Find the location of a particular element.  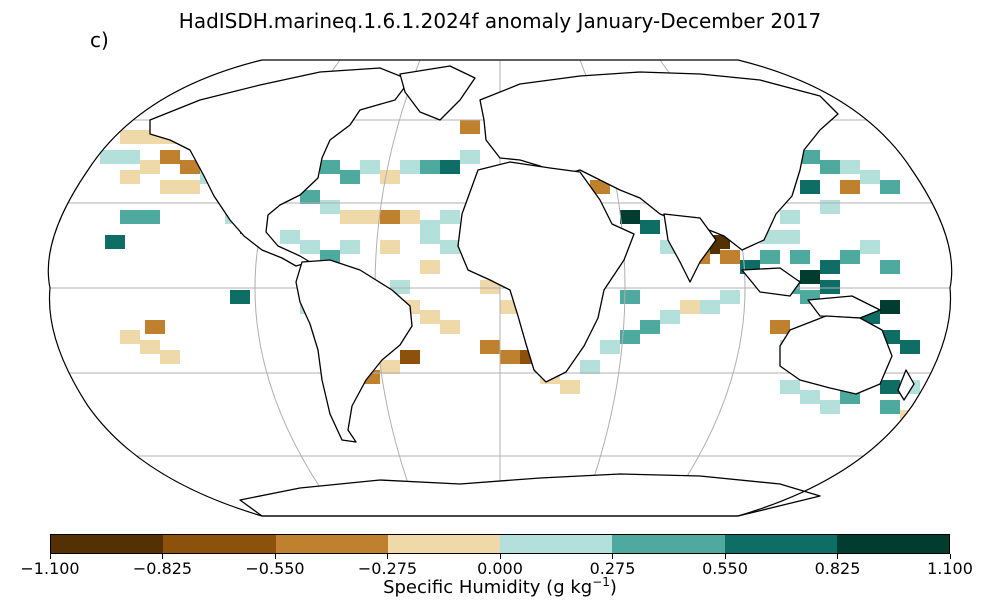

colorbar-tick-label: 1.100 is located at coordinates (950, 568).